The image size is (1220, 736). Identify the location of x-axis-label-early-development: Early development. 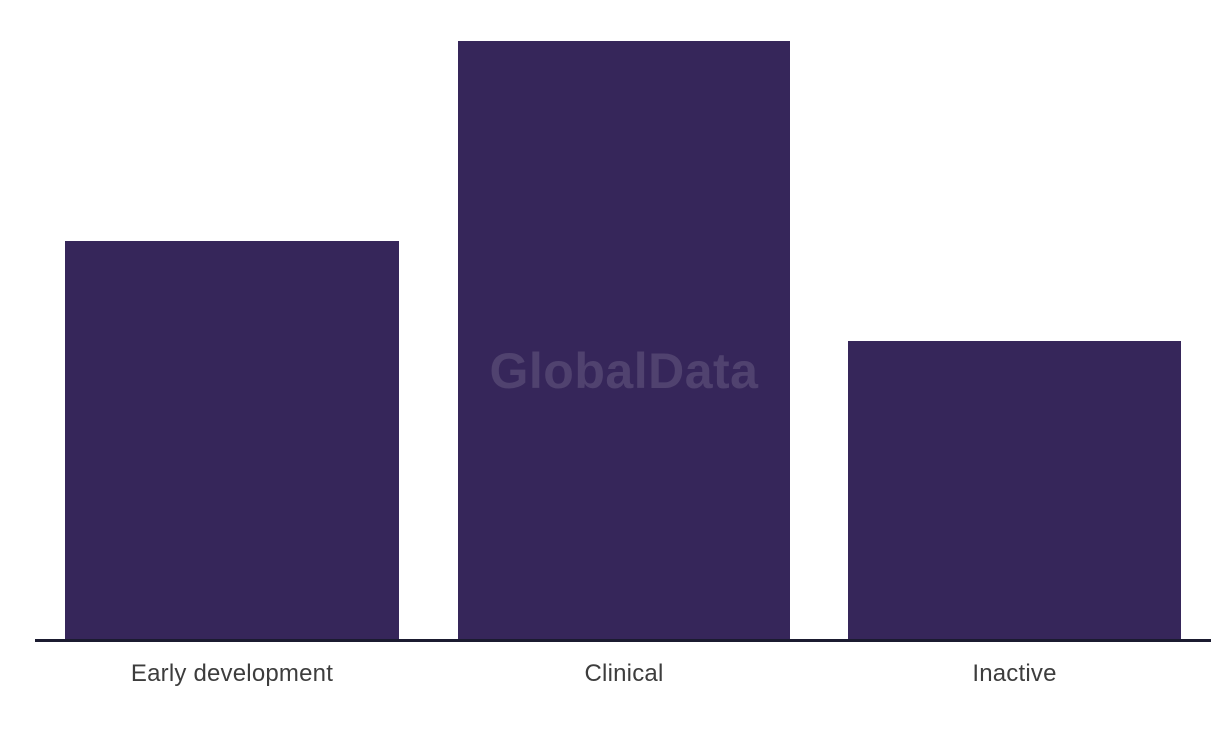
(232, 673).